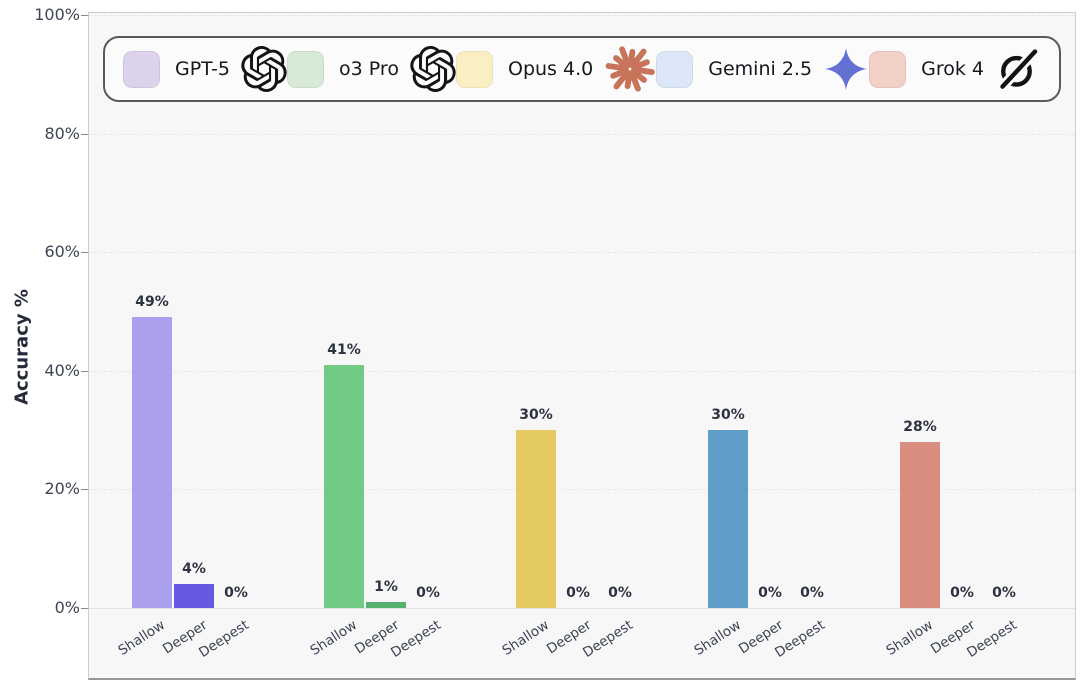  I want to click on legend-label: GPT-5, so click(202, 69).